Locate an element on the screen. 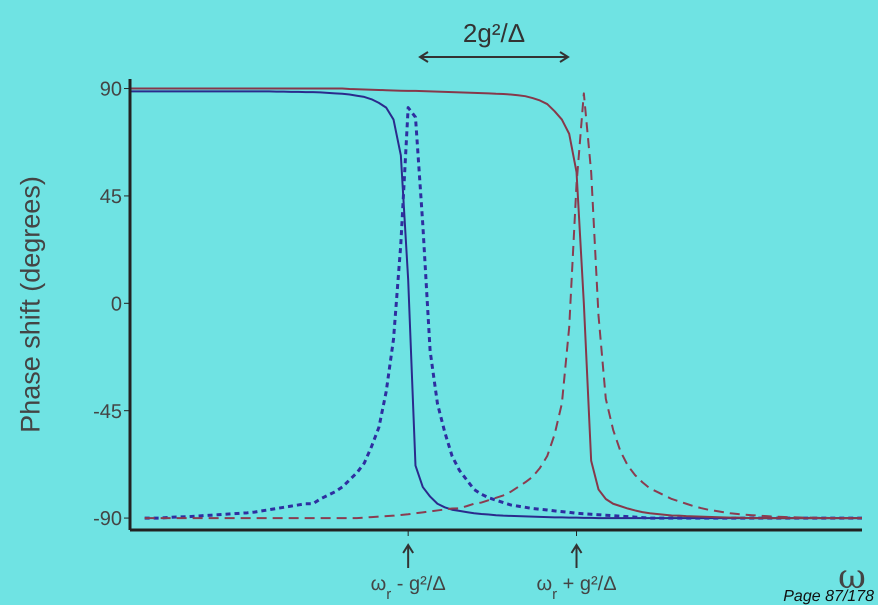  x-tick-label: ω$_{r}$ - g²/Δ is located at coordinates (408, 587).